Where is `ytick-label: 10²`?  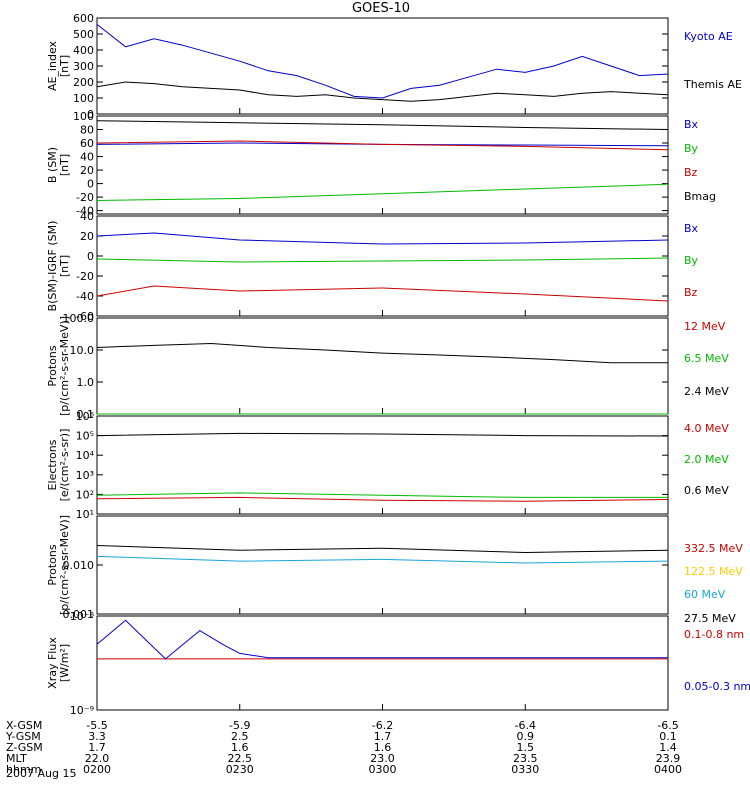 ytick-label: 10² is located at coordinates (85, 494).